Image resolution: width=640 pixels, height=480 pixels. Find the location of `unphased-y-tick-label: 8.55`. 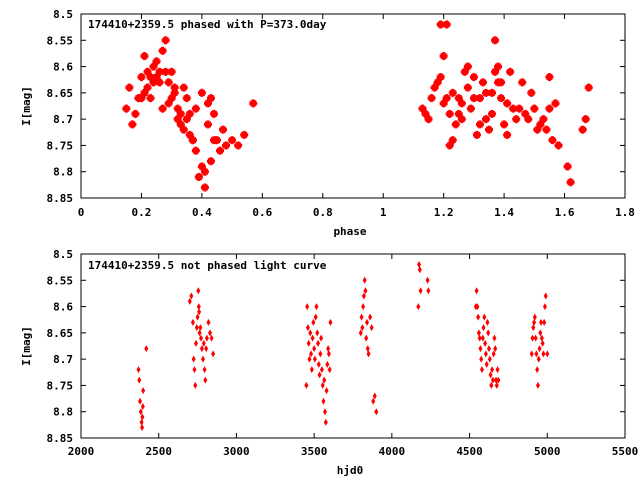

unphased-y-tick-label: 8.55 is located at coordinates (60, 280).